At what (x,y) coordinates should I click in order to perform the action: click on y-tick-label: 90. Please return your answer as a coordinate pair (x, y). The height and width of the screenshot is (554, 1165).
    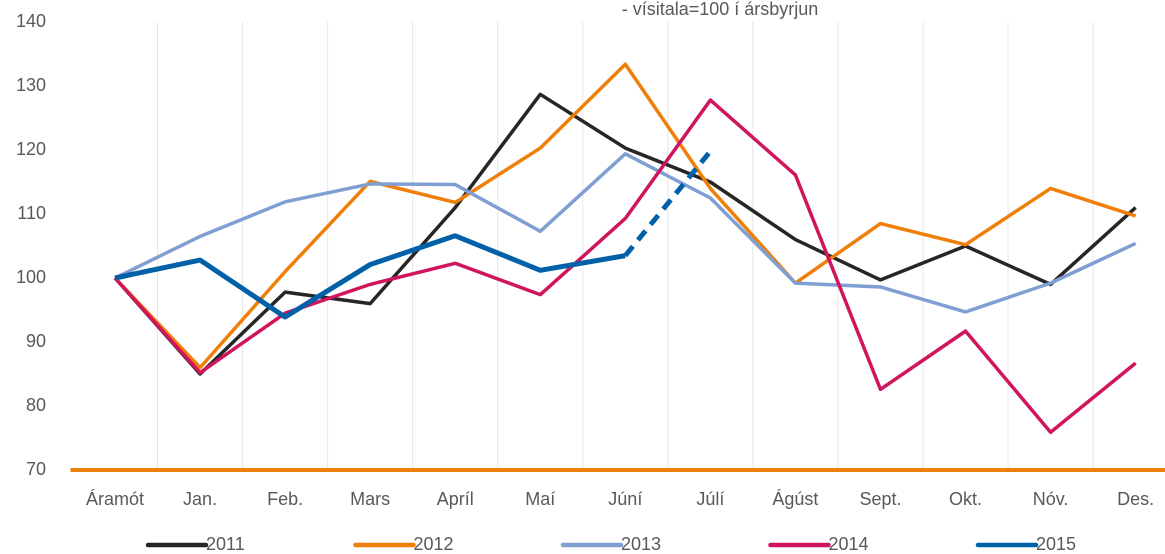
    Looking at the image, I should click on (36, 341).